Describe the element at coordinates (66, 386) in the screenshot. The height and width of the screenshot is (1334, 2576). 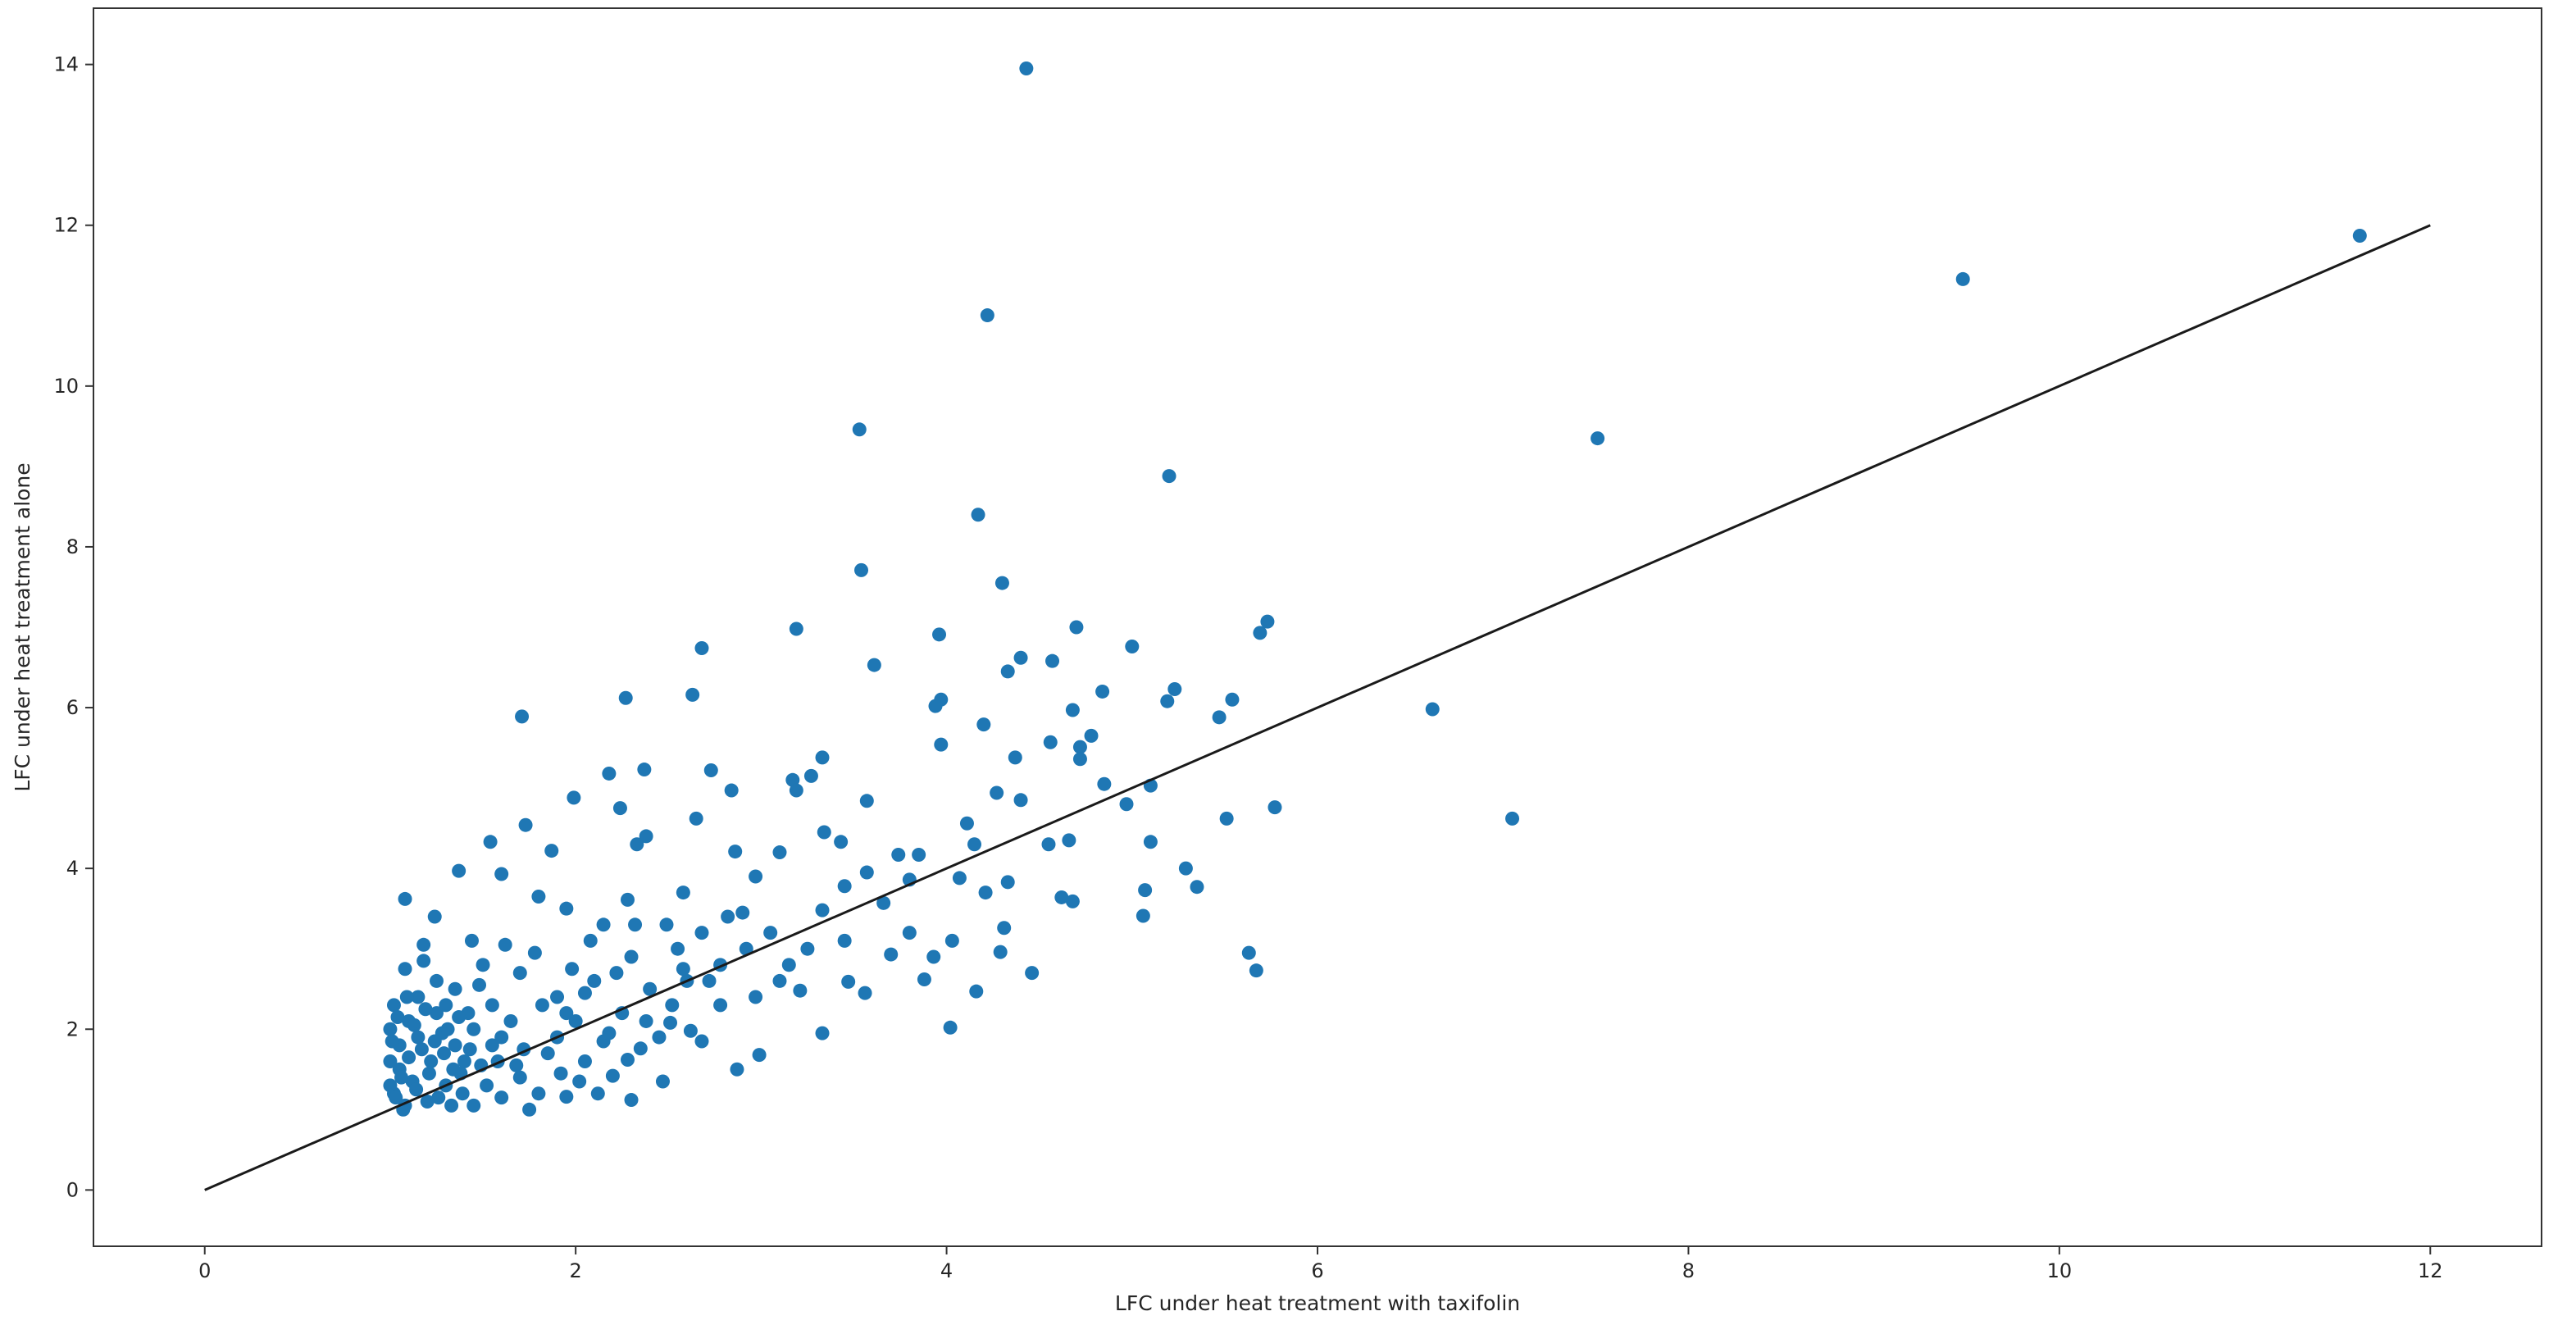
I see `y-tick-label: 10` at that location.